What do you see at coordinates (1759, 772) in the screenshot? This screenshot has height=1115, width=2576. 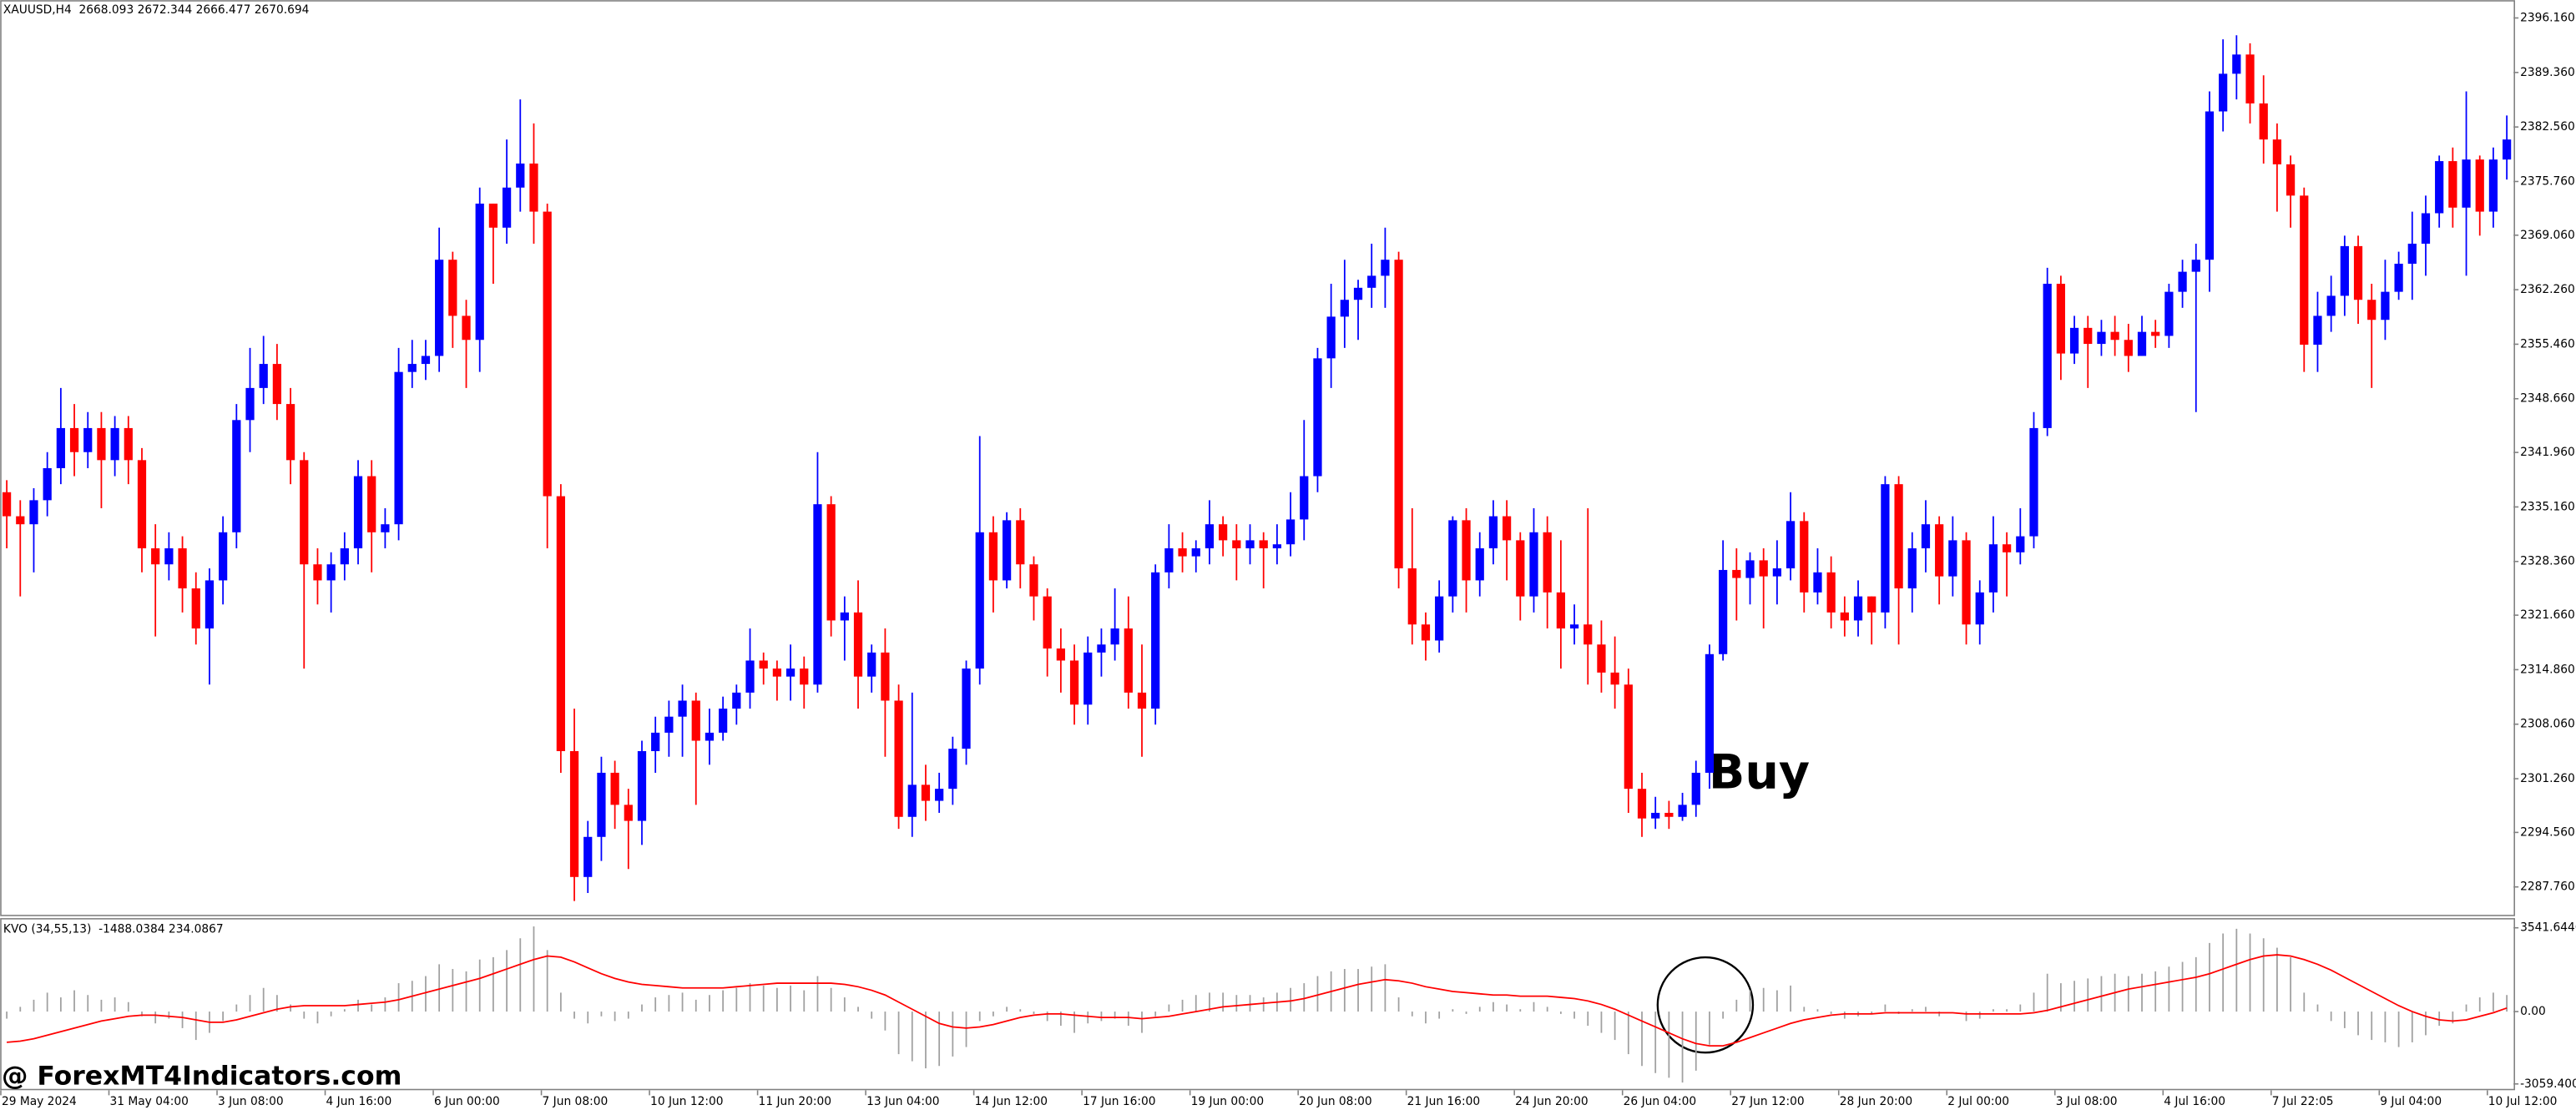 I see `buy-annotation: Buy` at bounding box center [1759, 772].